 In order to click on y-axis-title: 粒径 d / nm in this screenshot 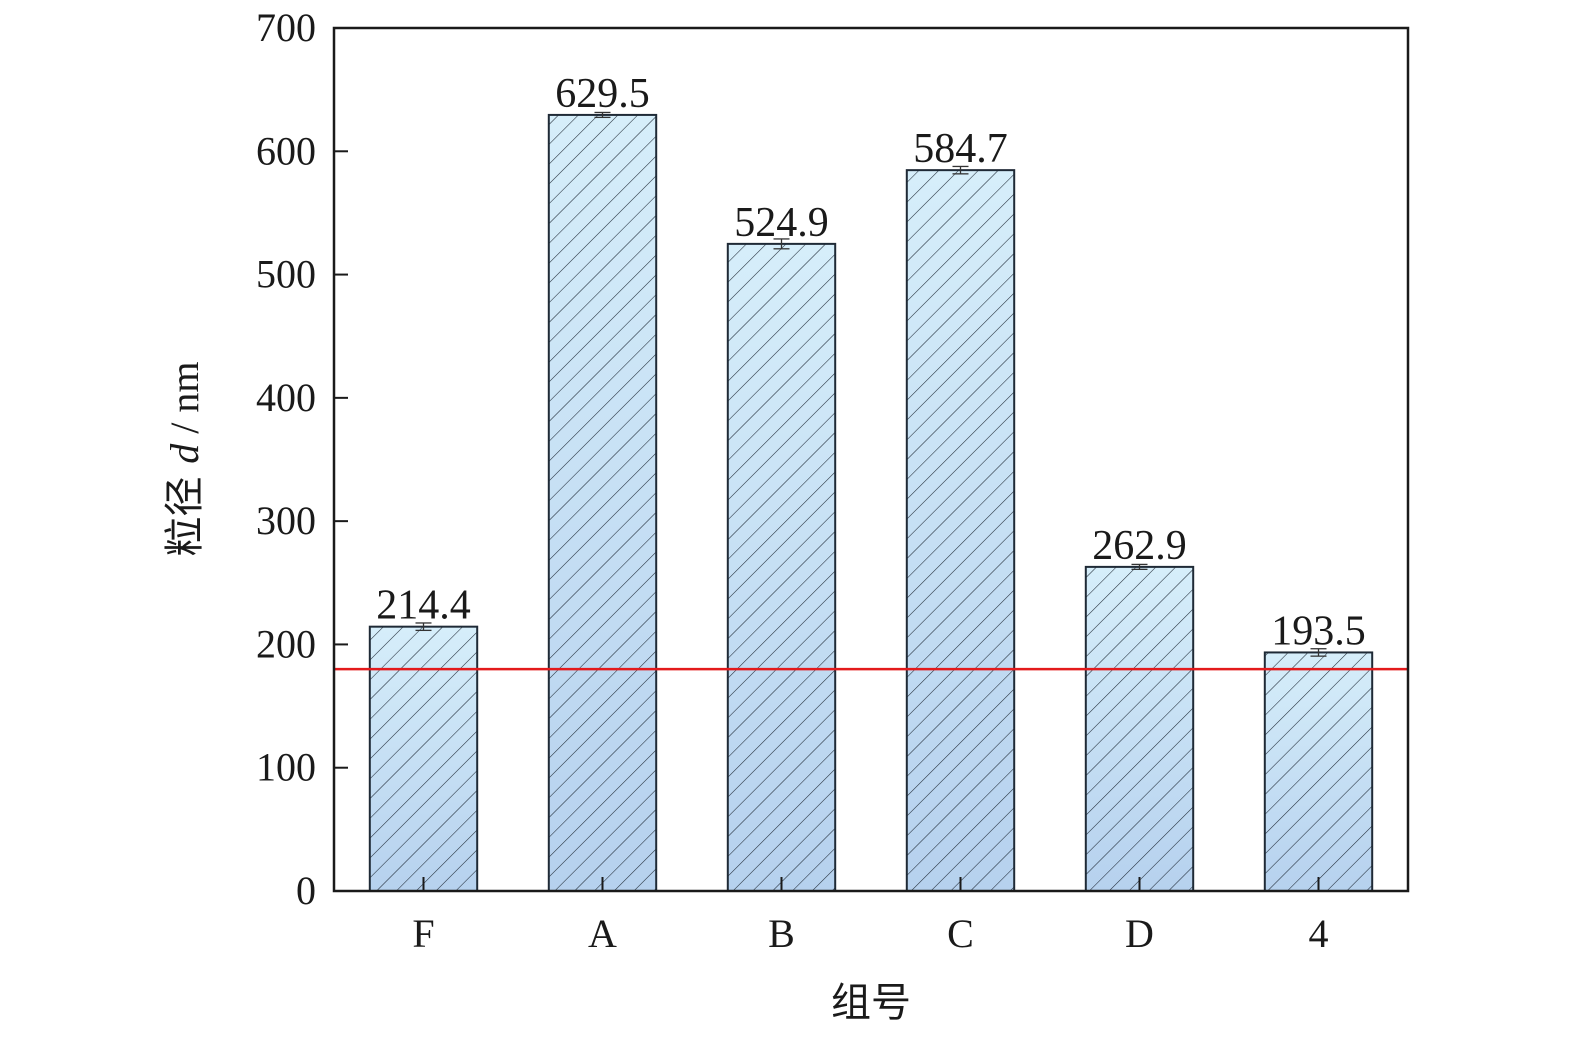, I will do `click(185, 459)`.